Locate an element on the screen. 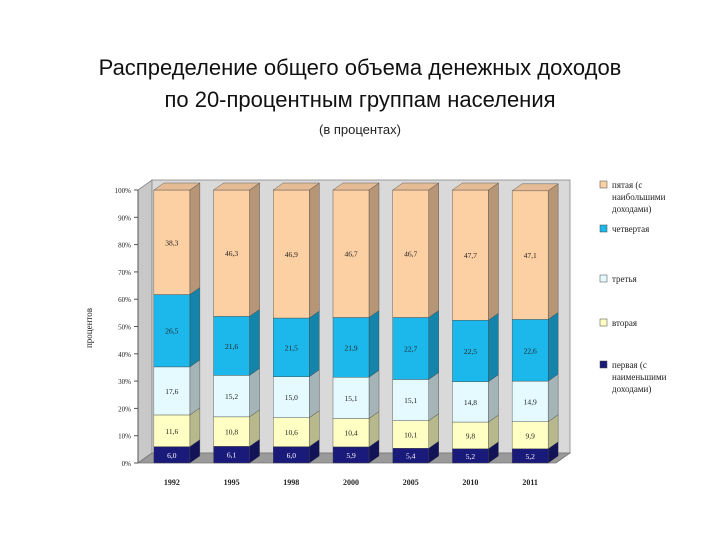  chart-title-line2: по 20-процентным группам населения is located at coordinates (360, 99).